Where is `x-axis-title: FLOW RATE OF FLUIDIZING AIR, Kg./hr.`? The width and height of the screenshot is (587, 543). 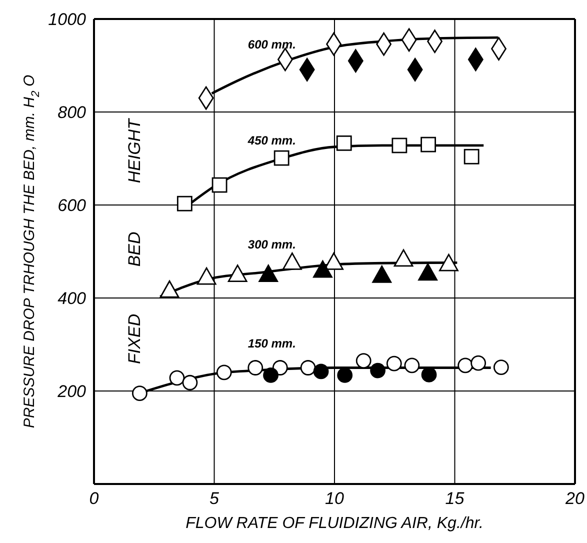 x-axis-title: FLOW RATE OF FLUIDIZING AIR, Kg./hr. is located at coordinates (335, 523).